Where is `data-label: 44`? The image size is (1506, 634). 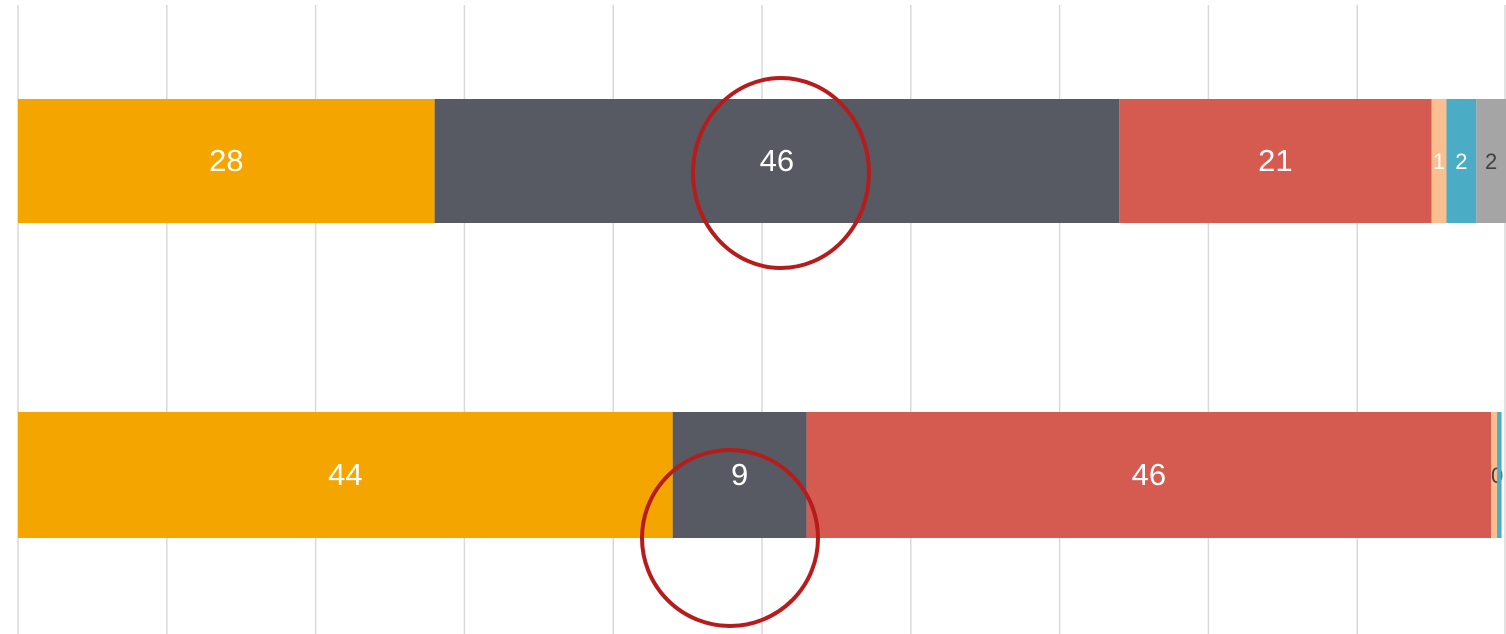 data-label: 44 is located at coordinates (345, 474).